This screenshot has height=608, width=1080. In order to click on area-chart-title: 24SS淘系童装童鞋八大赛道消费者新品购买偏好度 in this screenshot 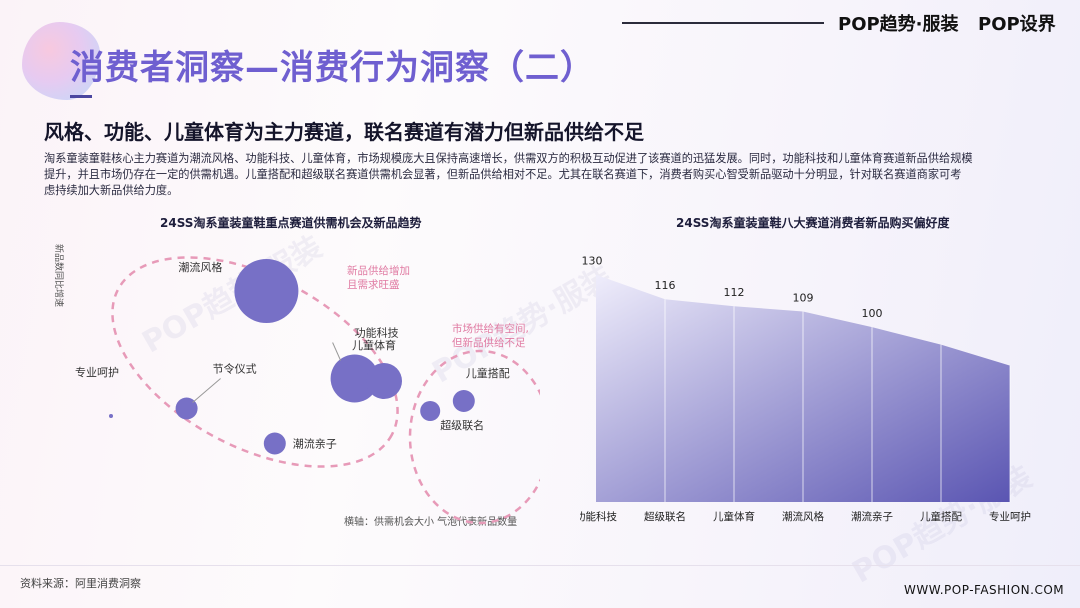, I will do `click(813, 223)`.